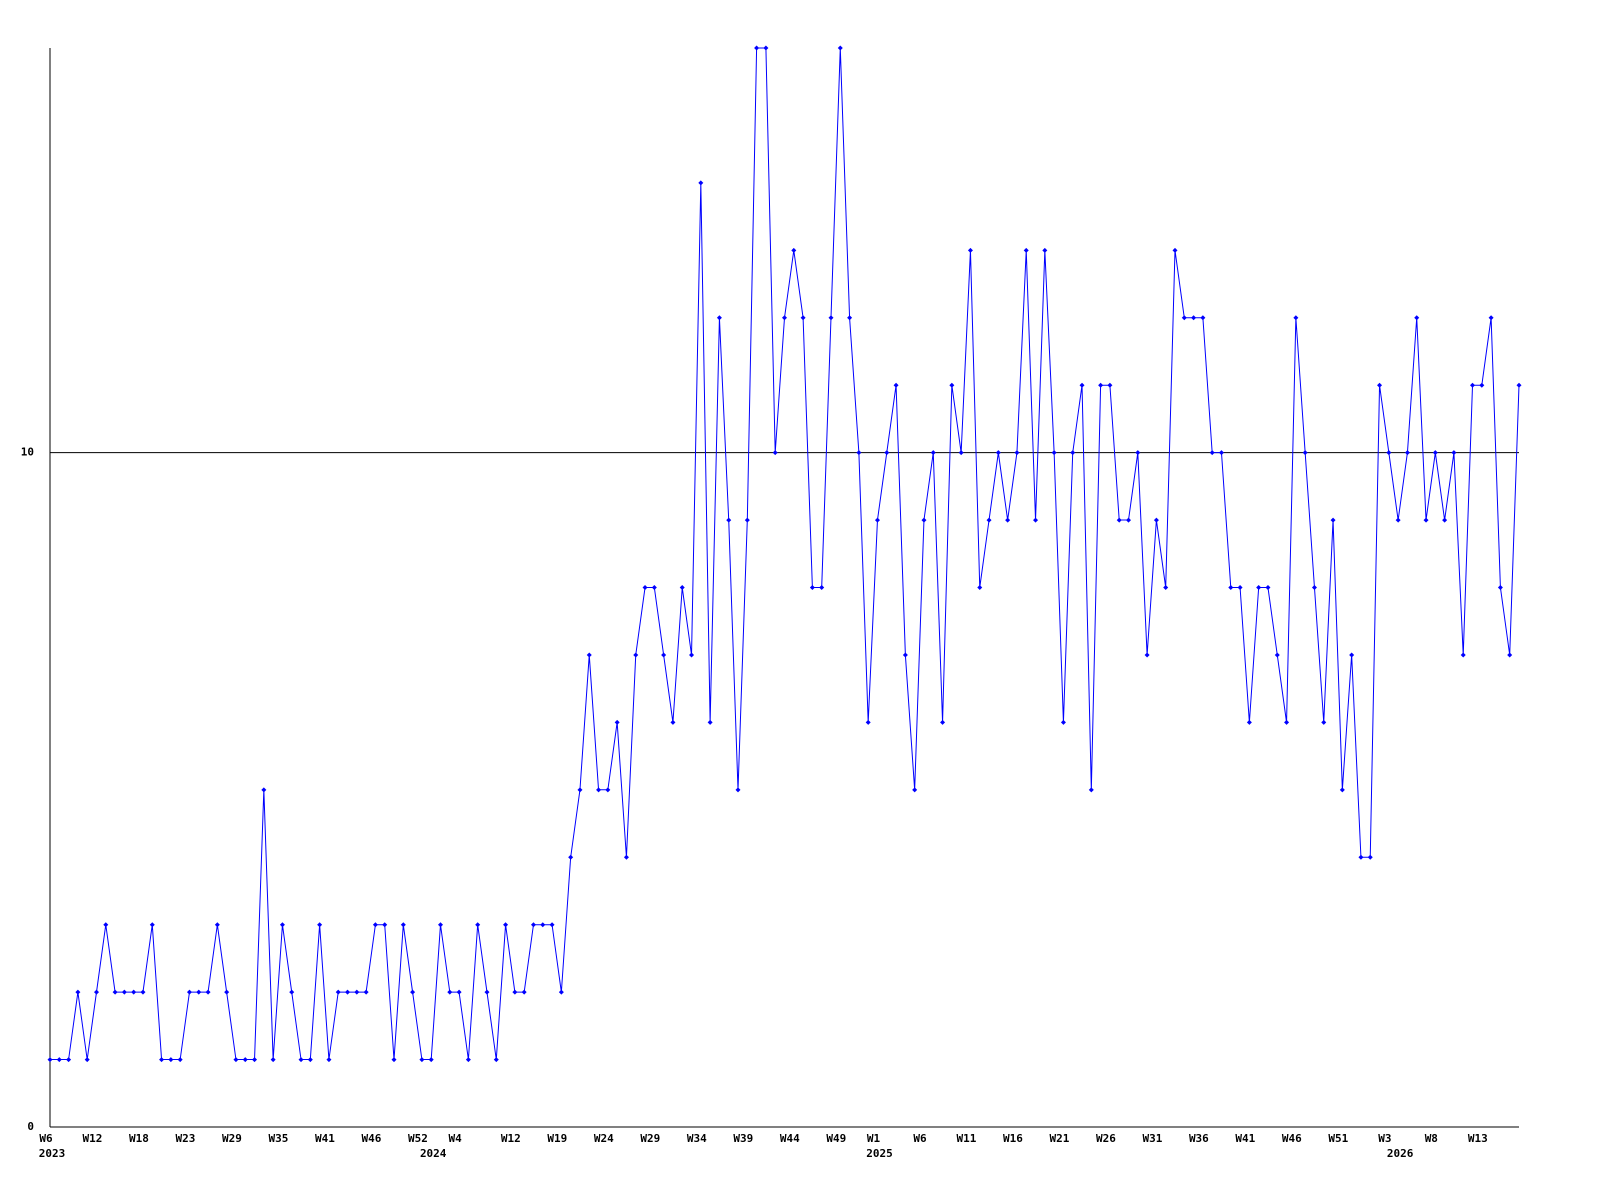 The width and height of the screenshot is (1600, 1200). I want to click on x-tick-label: W1, so click(874, 1138).